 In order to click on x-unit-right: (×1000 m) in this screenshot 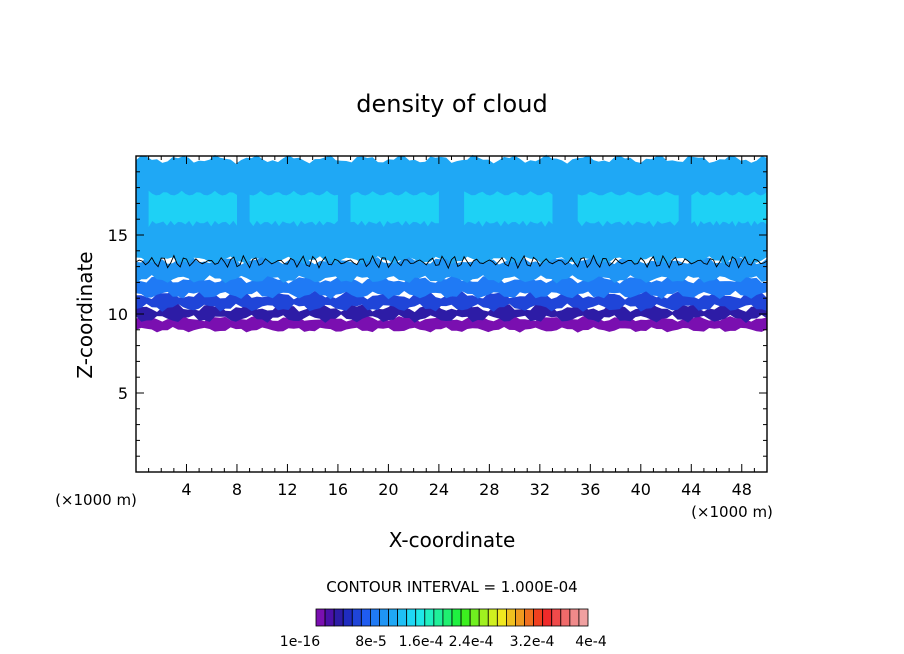, I will do `click(732, 512)`.